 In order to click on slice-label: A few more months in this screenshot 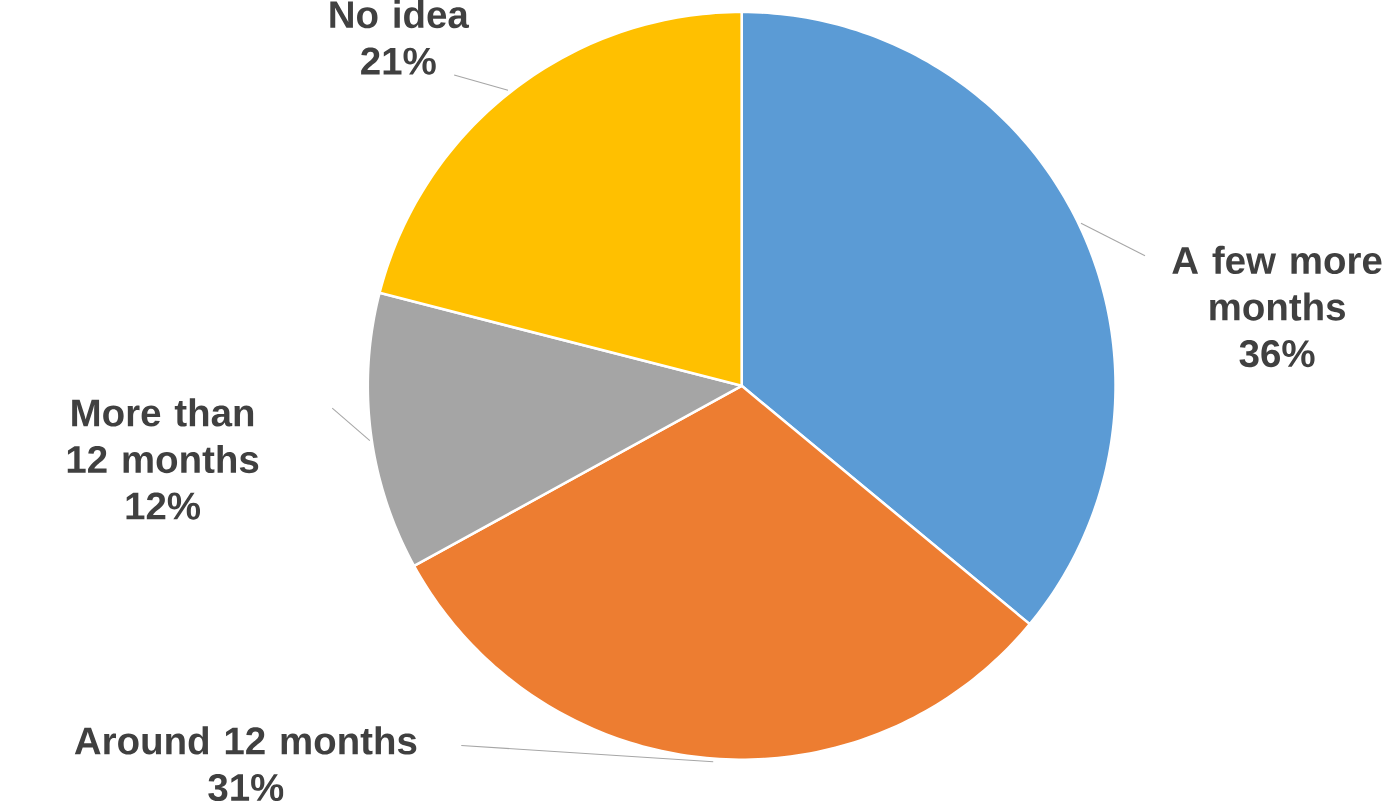, I will do `click(1277, 283)`.